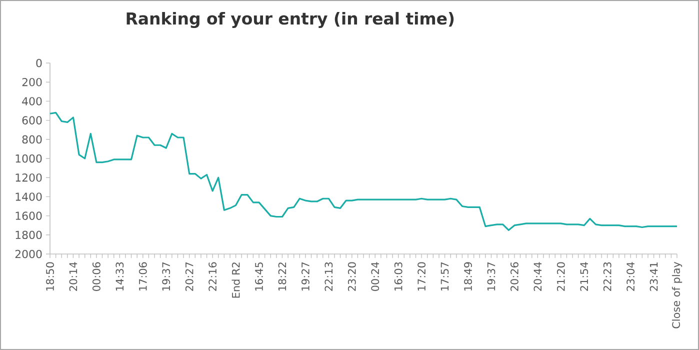 Image resolution: width=699 pixels, height=350 pixels. What do you see at coordinates (32, 82) in the screenshot?
I see `y-tick-label: 200` at bounding box center [32, 82].